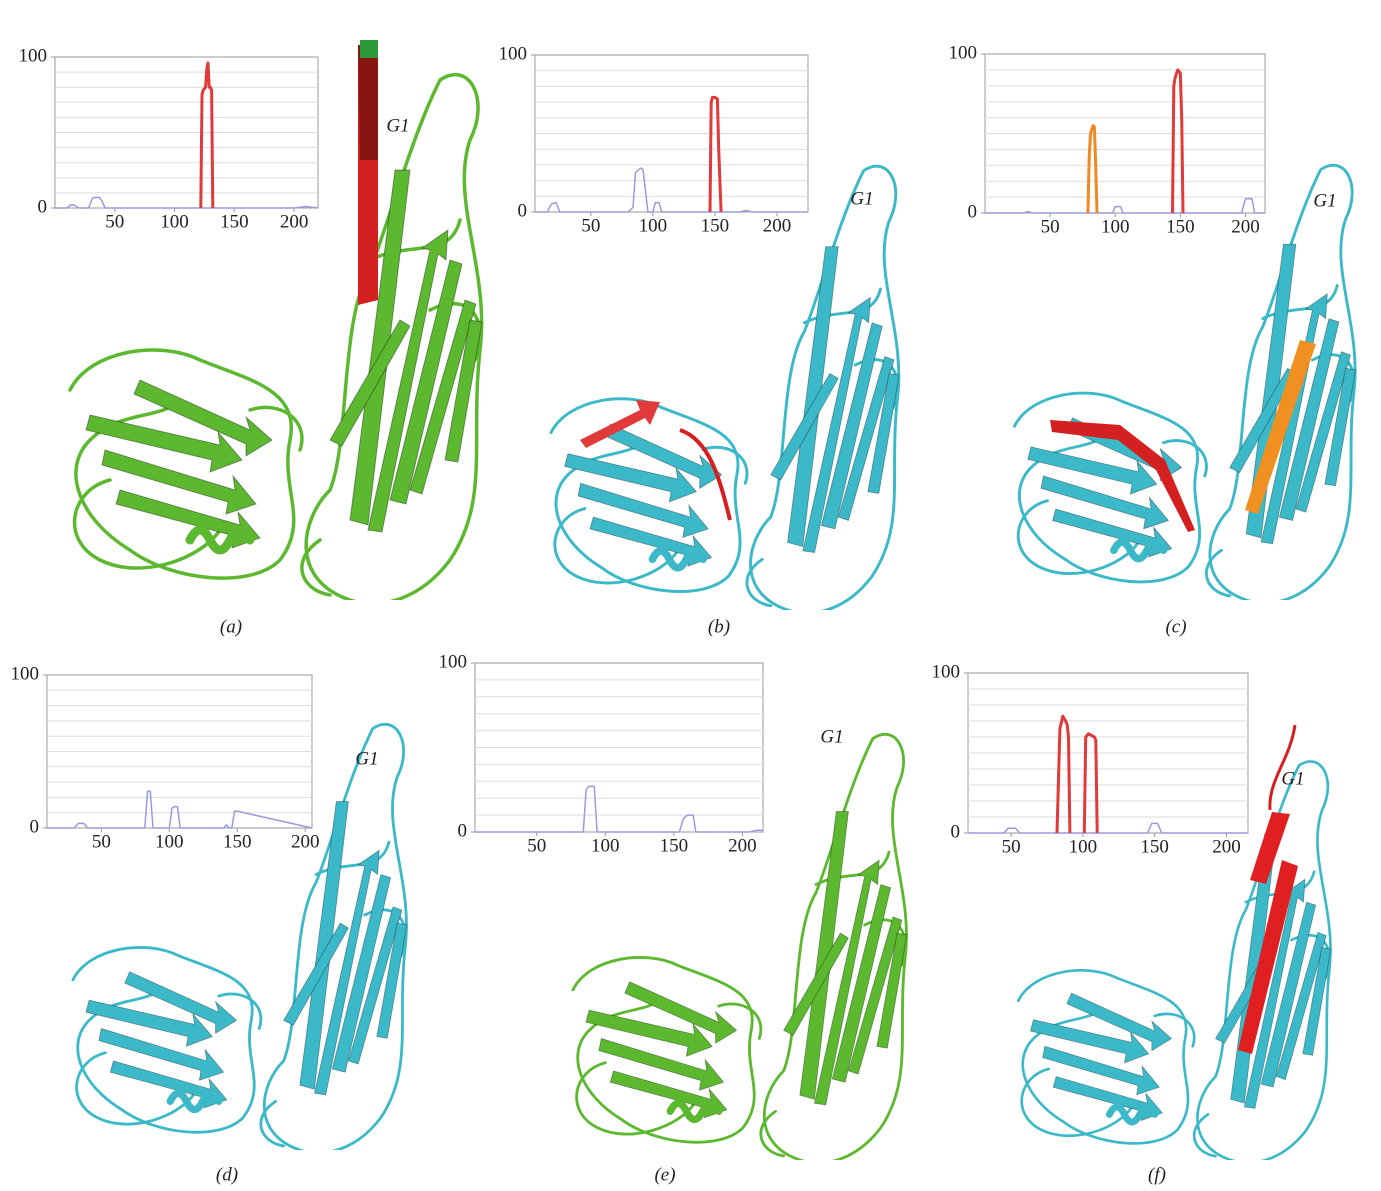 This screenshot has height=1191, width=1381. I want to click on panel-label: (d), so click(227, 1174).